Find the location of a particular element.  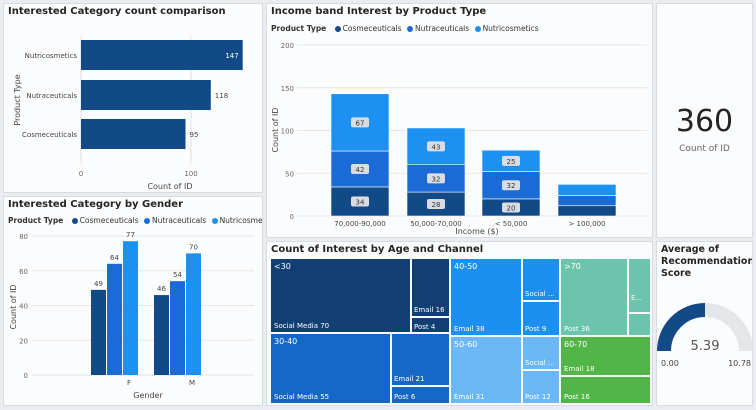

treemap-tile: Post 9 is located at coordinates (541, 318).